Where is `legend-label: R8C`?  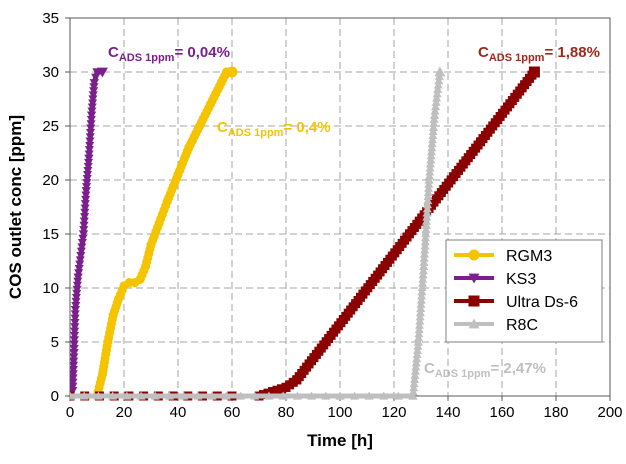
legend-label: R8C is located at coordinates (522, 325).